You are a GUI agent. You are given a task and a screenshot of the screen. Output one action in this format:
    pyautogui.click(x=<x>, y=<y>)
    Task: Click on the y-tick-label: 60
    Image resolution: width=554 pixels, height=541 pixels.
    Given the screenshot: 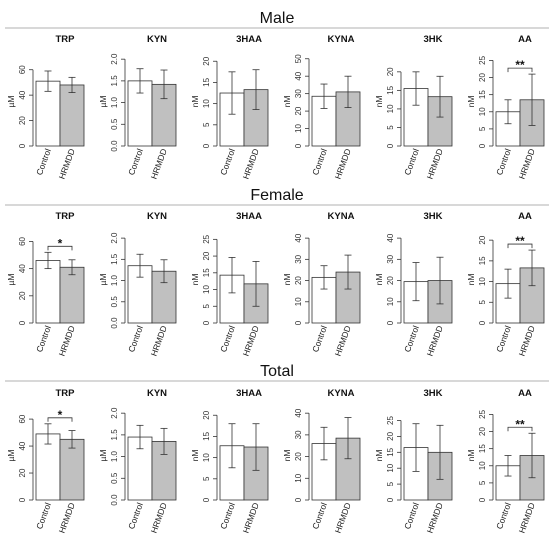 What is the action you would take?
    pyautogui.click(x=22, y=240)
    